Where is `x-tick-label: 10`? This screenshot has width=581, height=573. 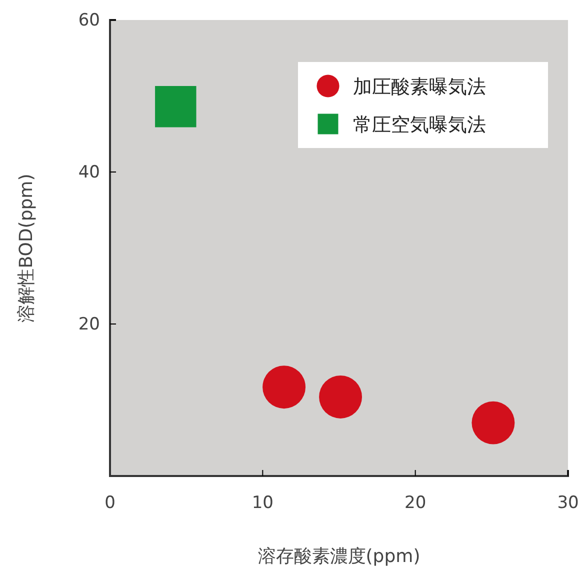
x-tick-label: 10 is located at coordinates (263, 503).